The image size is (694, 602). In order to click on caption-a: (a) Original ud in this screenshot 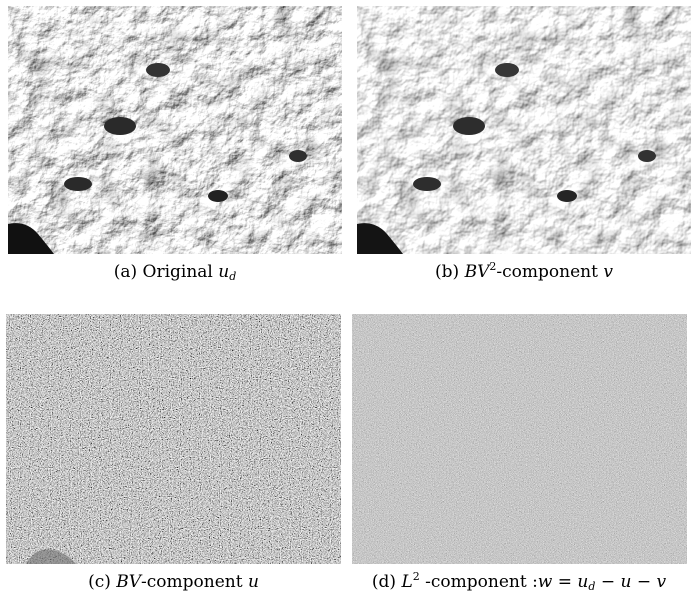, I will do `click(175, 272)`.